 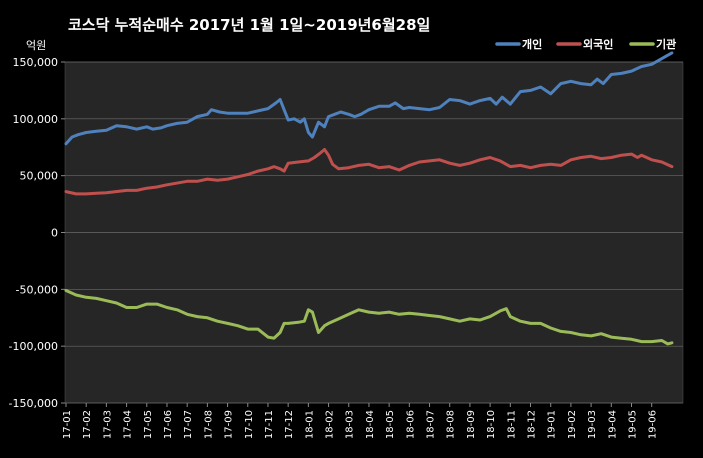 I want to click on x-tick-label: 19-01, so click(x=552, y=424).